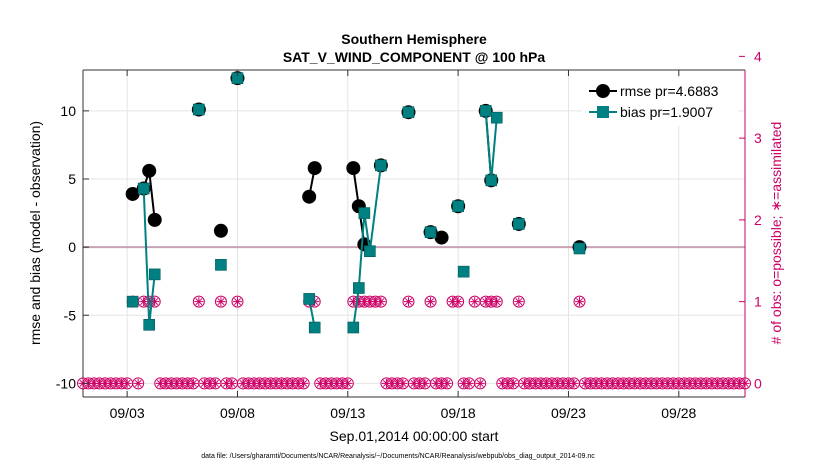 This screenshot has height=470, width=830. I want to click on y-tick-label-0: -10, so click(66, 383).